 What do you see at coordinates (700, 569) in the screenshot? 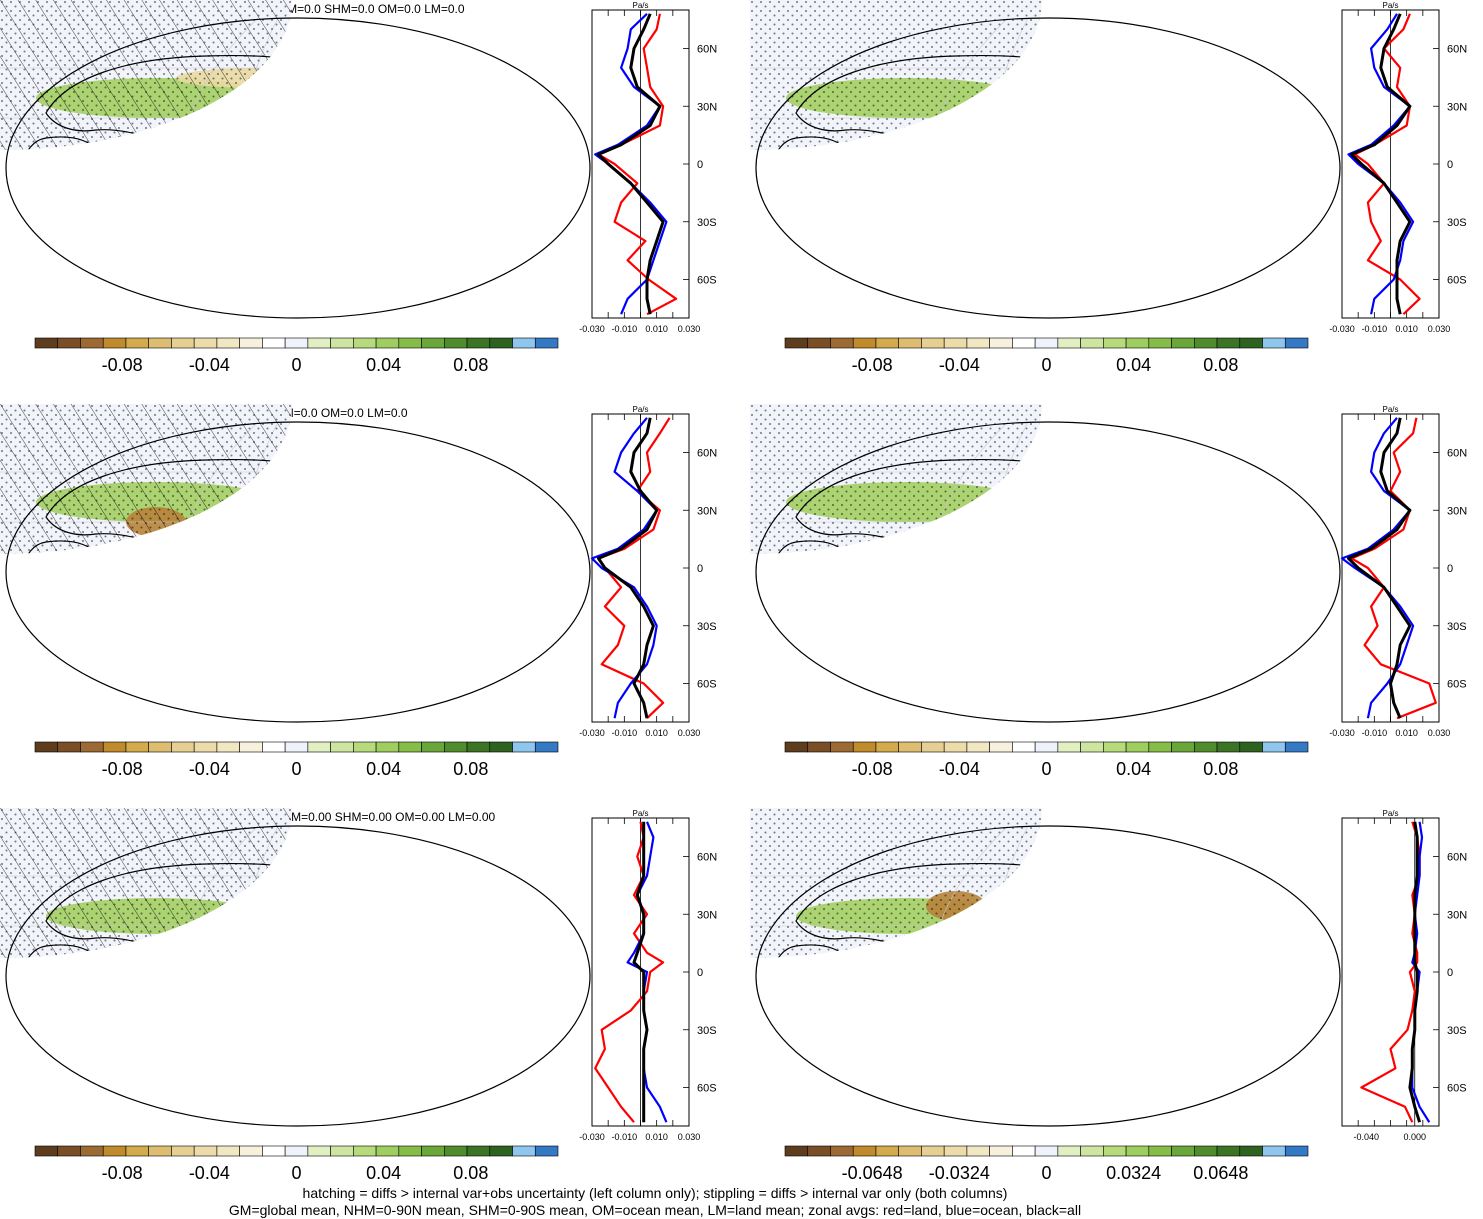
I see `y-tick-label: 0` at bounding box center [700, 569].